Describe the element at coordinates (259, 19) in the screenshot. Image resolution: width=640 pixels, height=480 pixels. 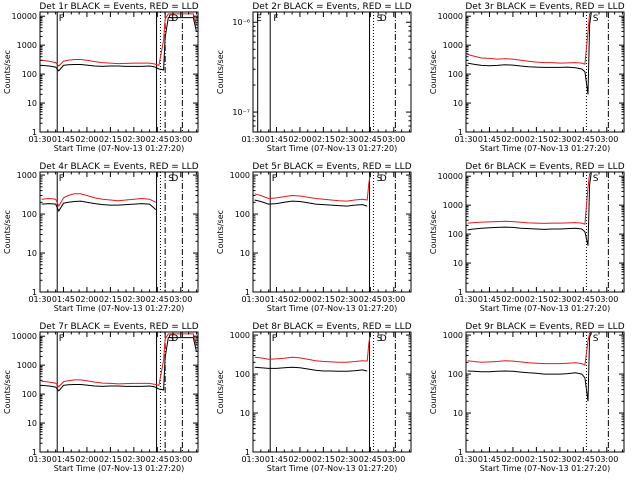
I see `marker-label: E` at that location.